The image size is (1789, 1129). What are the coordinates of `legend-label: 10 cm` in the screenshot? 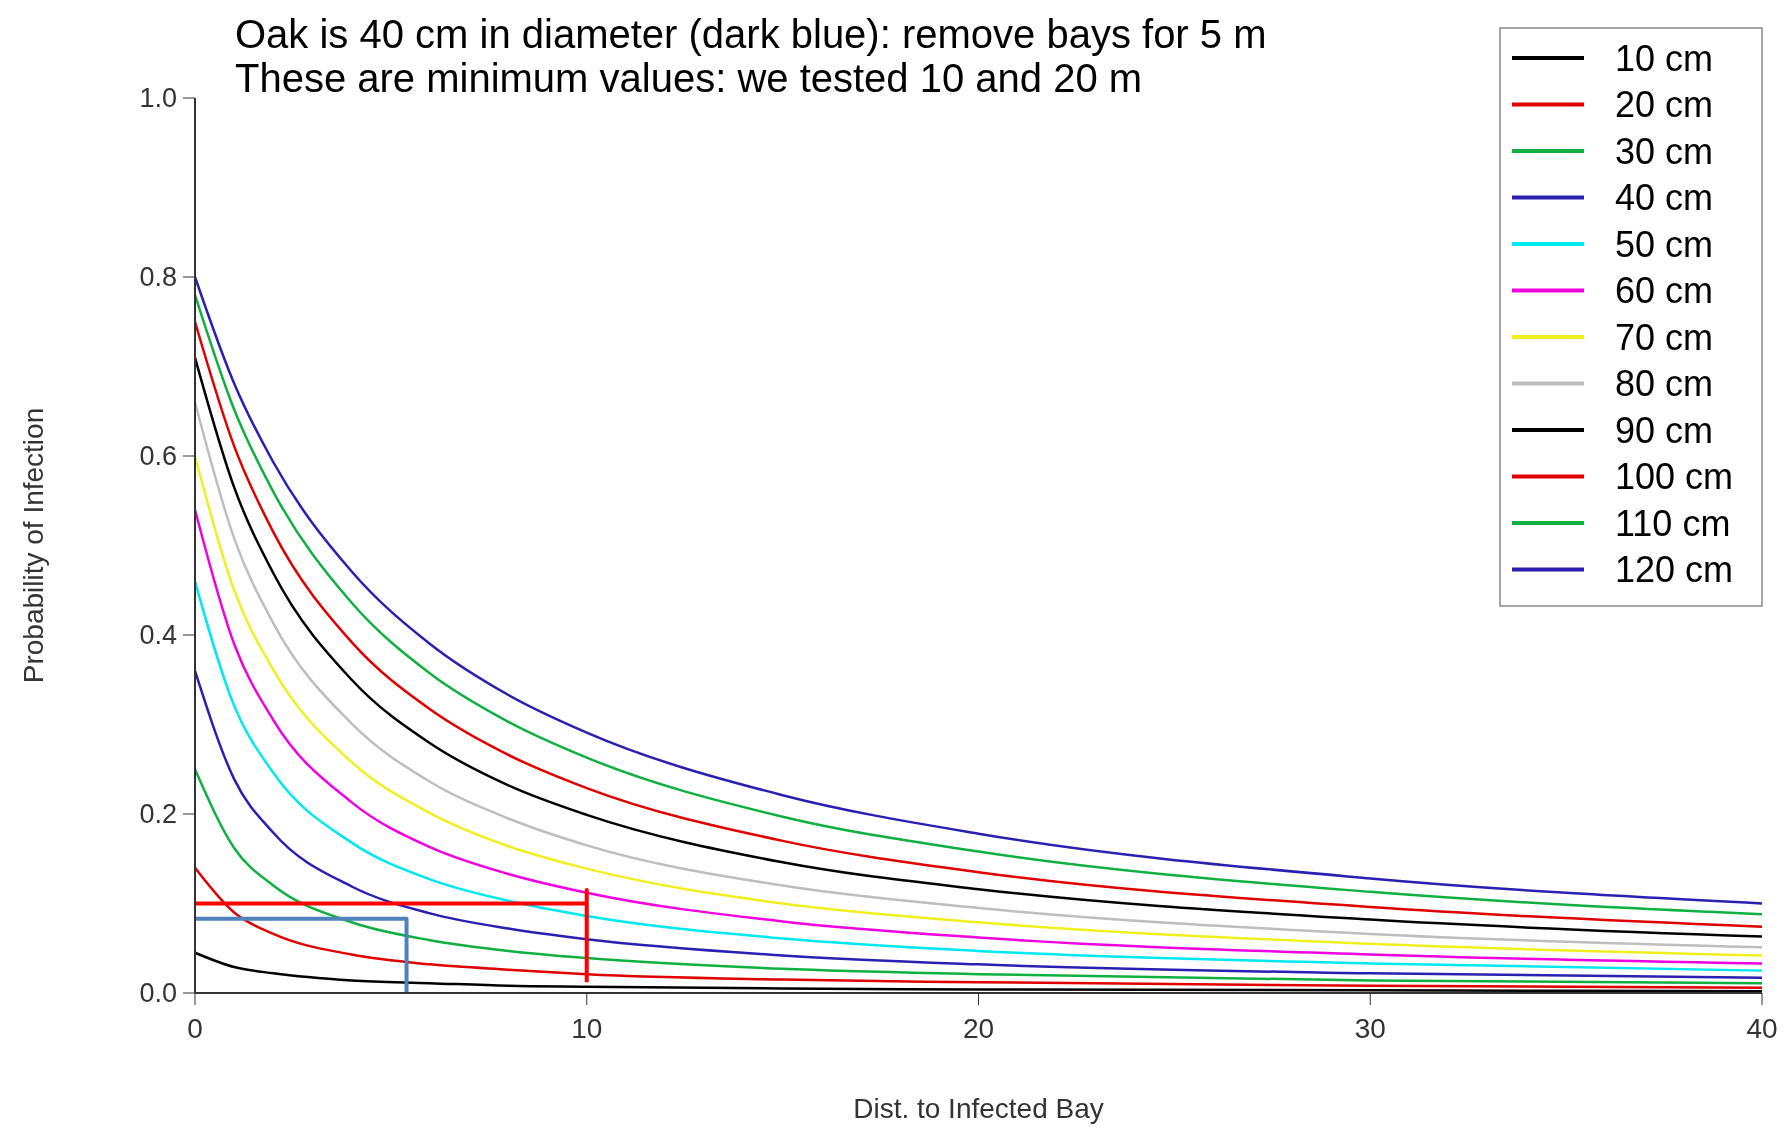 It's located at (1664, 58).